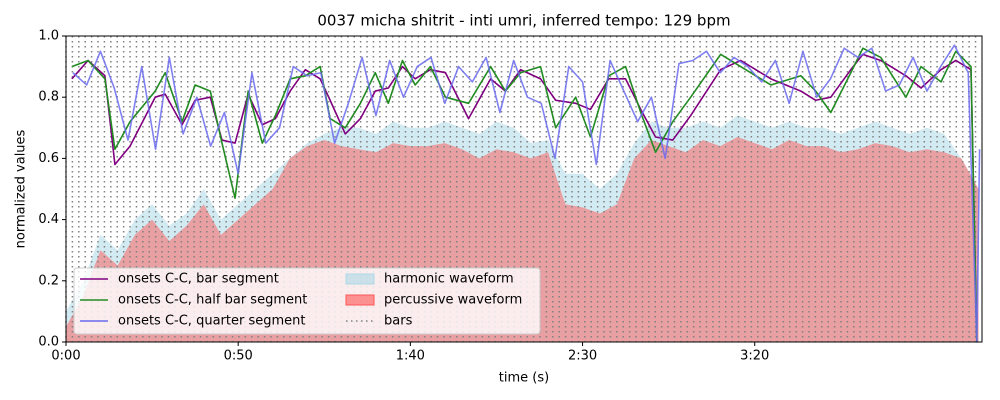 The height and width of the screenshot is (400, 1000). Describe the element at coordinates (582, 356) in the screenshot. I see `x-tick-label: 2:30` at that location.